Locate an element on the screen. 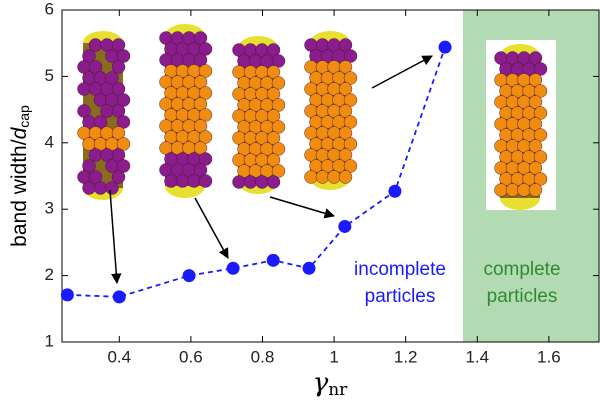 This screenshot has height=403, width=600. y-tick-label: 2 is located at coordinates (49, 274).